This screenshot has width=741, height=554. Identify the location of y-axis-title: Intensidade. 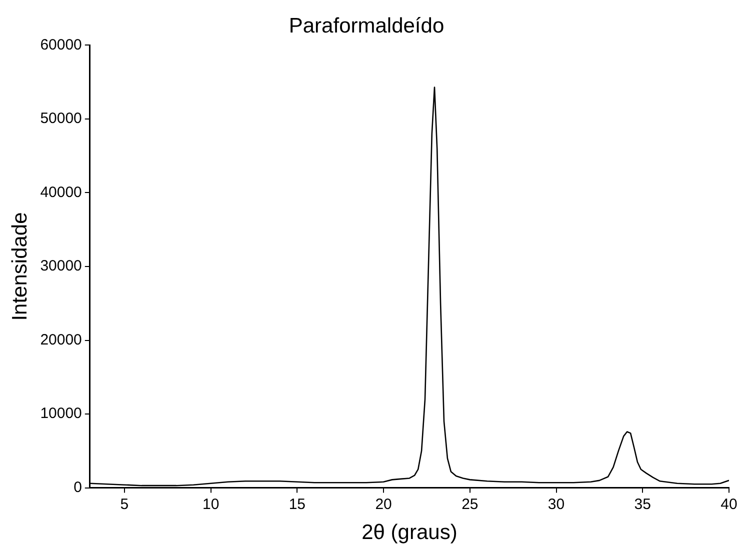
(20, 266).